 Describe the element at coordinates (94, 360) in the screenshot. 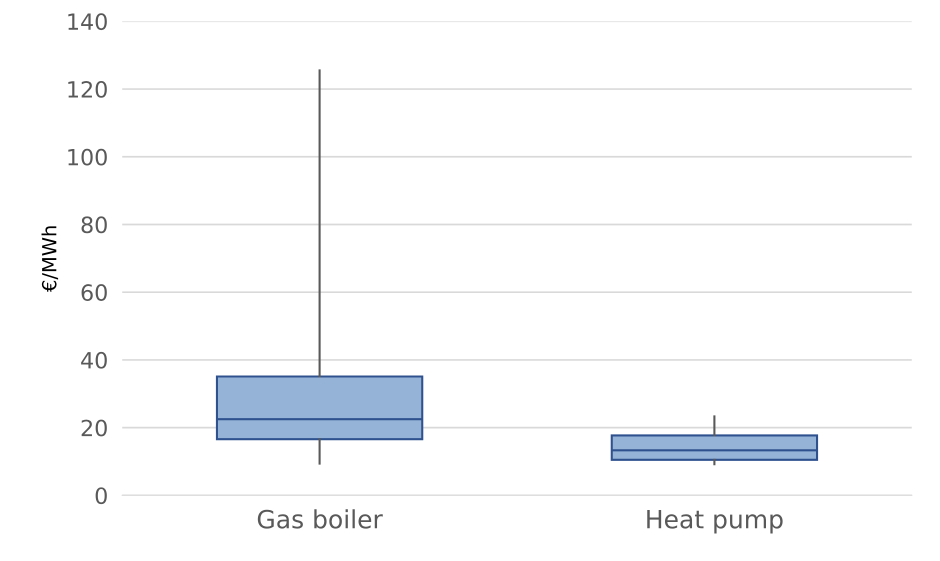

I see `y-tick-label: 40` at that location.